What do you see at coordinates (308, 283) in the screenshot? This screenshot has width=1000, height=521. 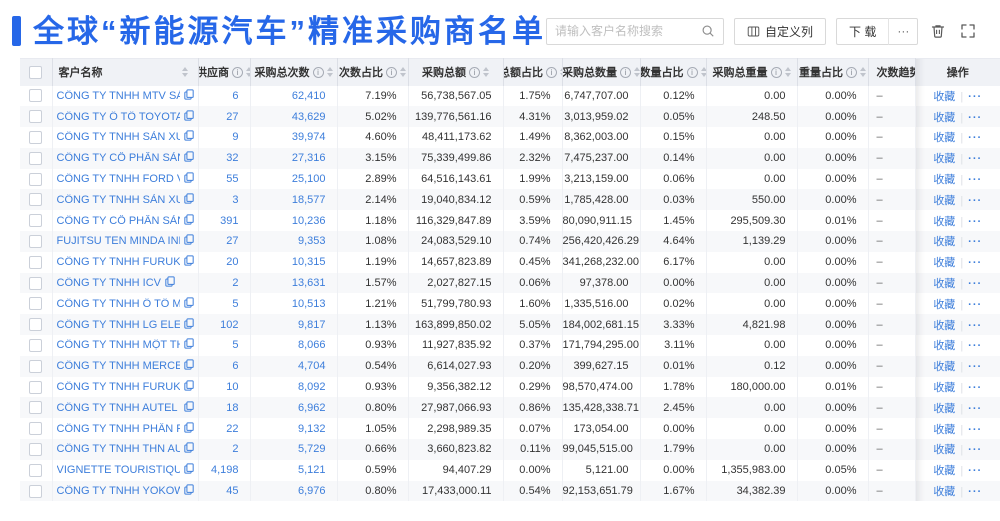 I see `total_count-value: 13,631` at bounding box center [308, 283].